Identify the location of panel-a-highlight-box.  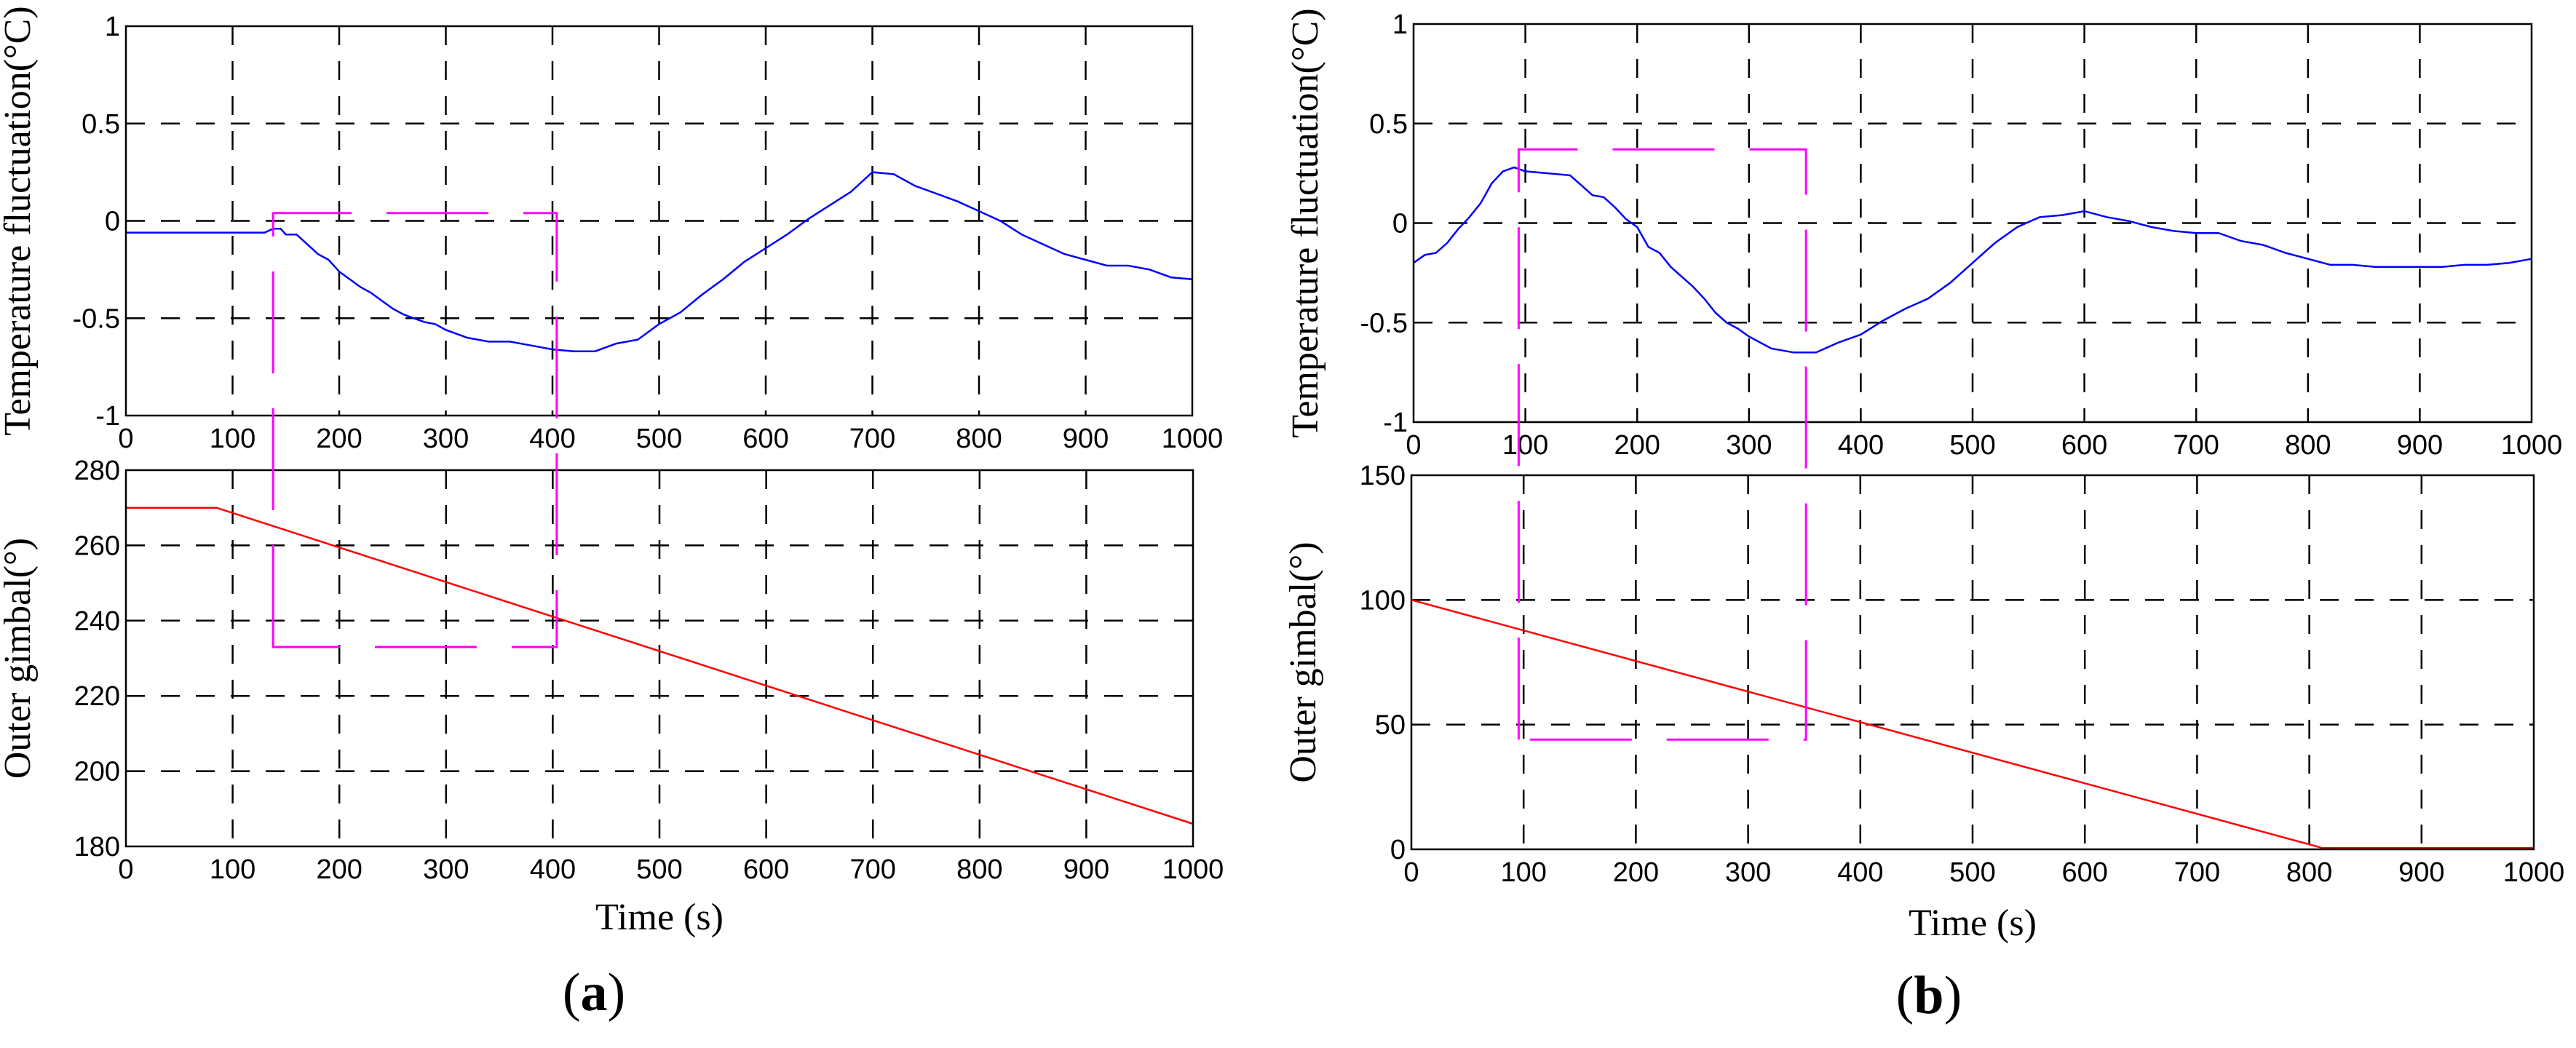
(415, 430).